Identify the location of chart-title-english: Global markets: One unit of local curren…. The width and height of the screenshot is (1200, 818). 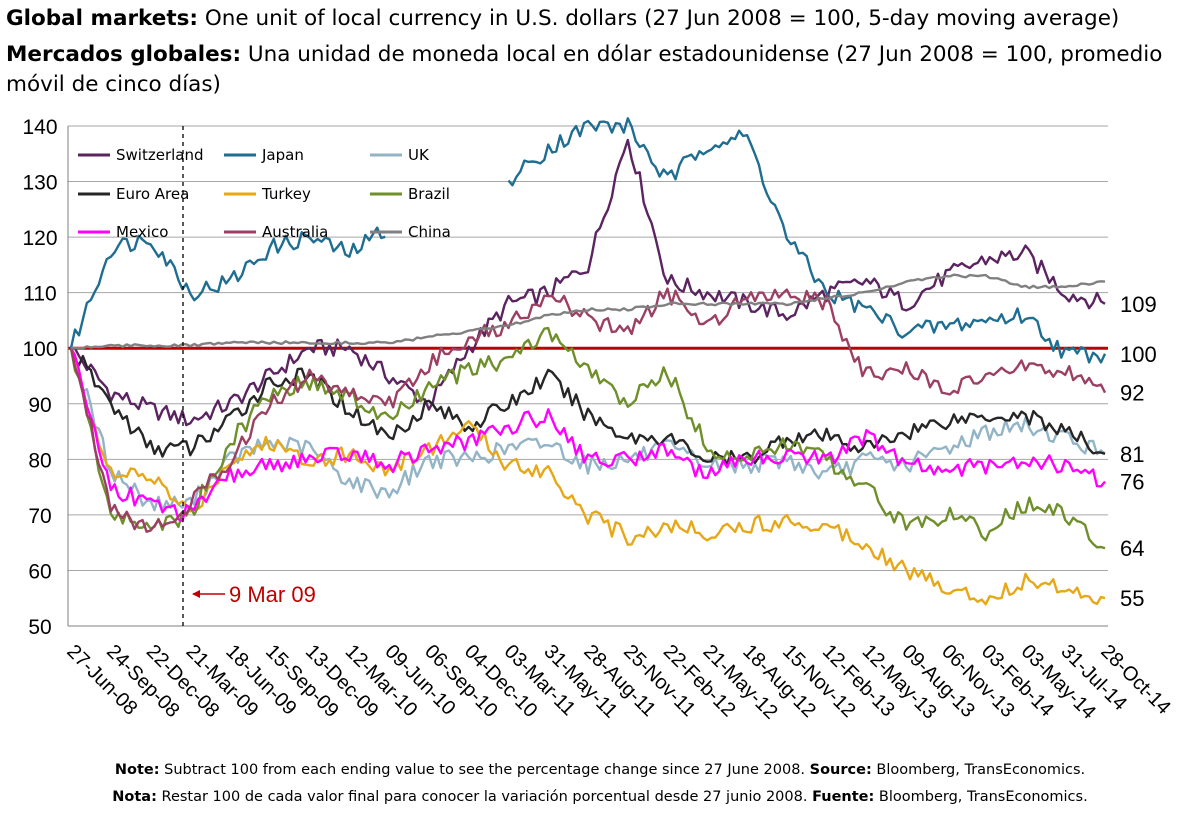
(563, 18).